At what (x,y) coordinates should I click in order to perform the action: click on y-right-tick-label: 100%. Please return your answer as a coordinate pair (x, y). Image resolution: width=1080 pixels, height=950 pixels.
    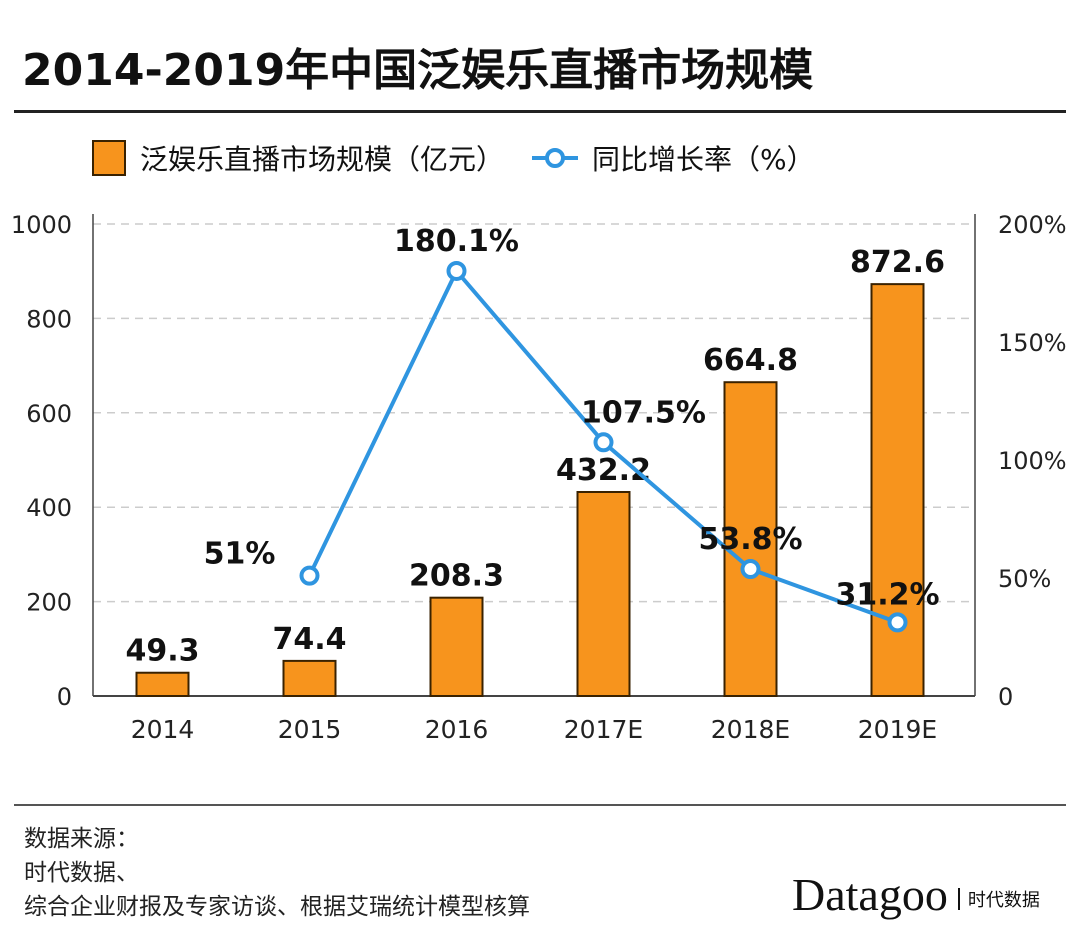
    Looking at the image, I should click on (1032, 461).